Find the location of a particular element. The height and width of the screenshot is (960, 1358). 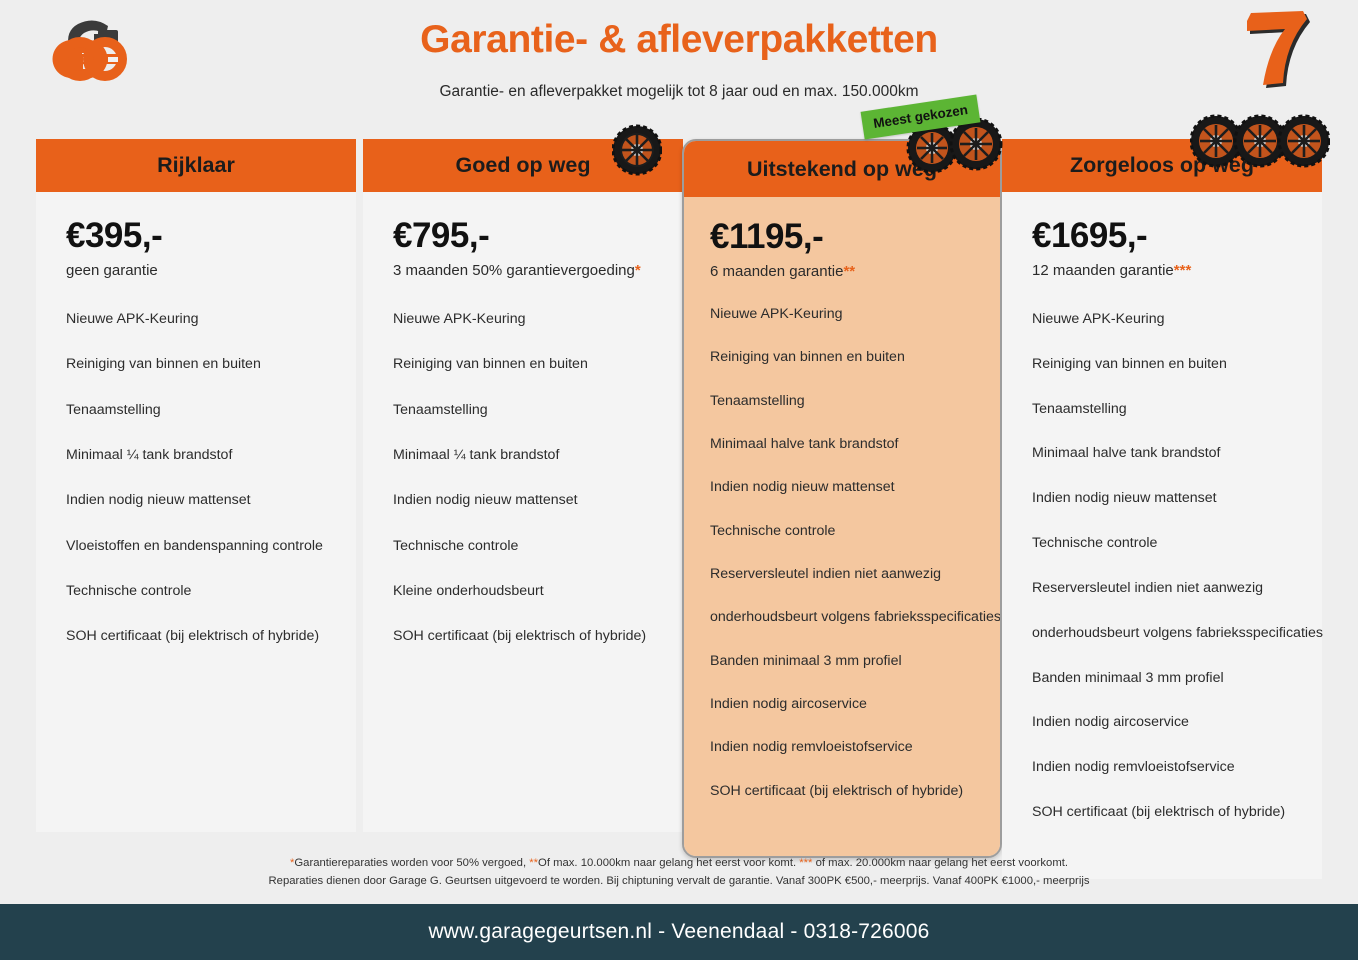

package-price-note: 12 maanden garantie*** is located at coordinates (1162, 270).